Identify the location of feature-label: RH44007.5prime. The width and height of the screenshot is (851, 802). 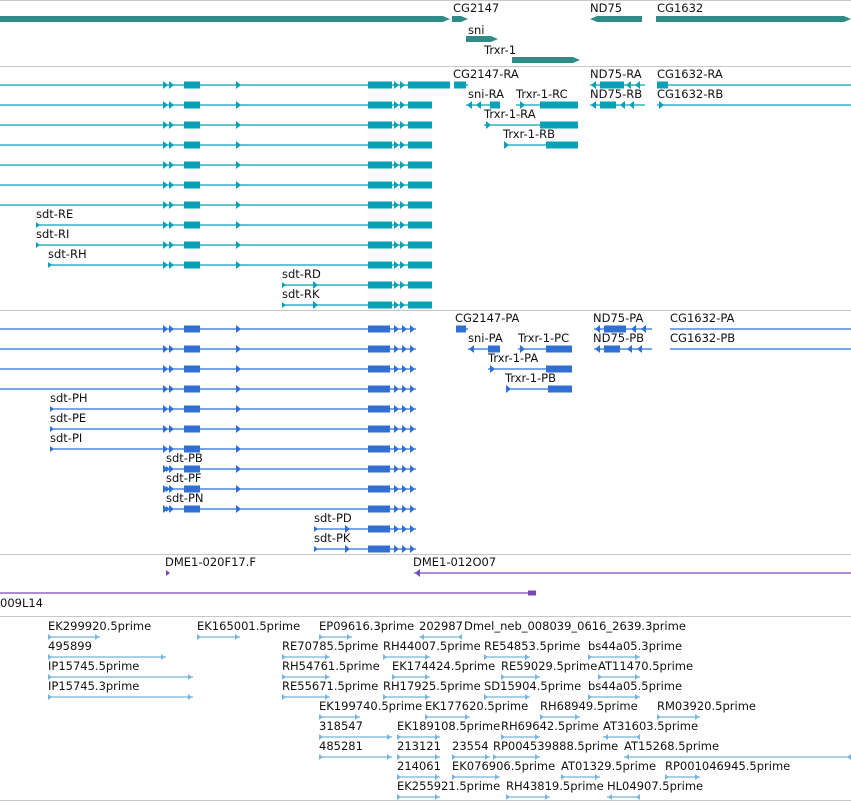
(432, 646).